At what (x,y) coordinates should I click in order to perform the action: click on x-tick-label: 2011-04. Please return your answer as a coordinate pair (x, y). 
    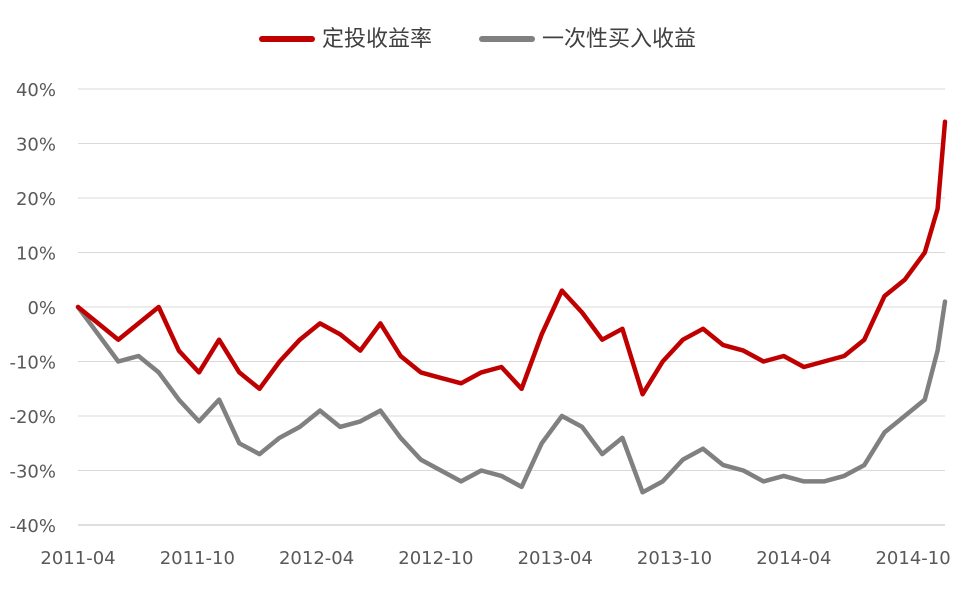
    Looking at the image, I should click on (77, 558).